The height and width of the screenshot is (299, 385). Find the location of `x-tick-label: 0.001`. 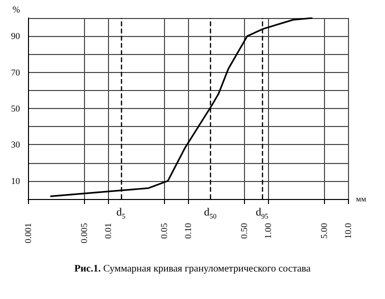

x-tick-label: 0.001 is located at coordinates (28, 233).